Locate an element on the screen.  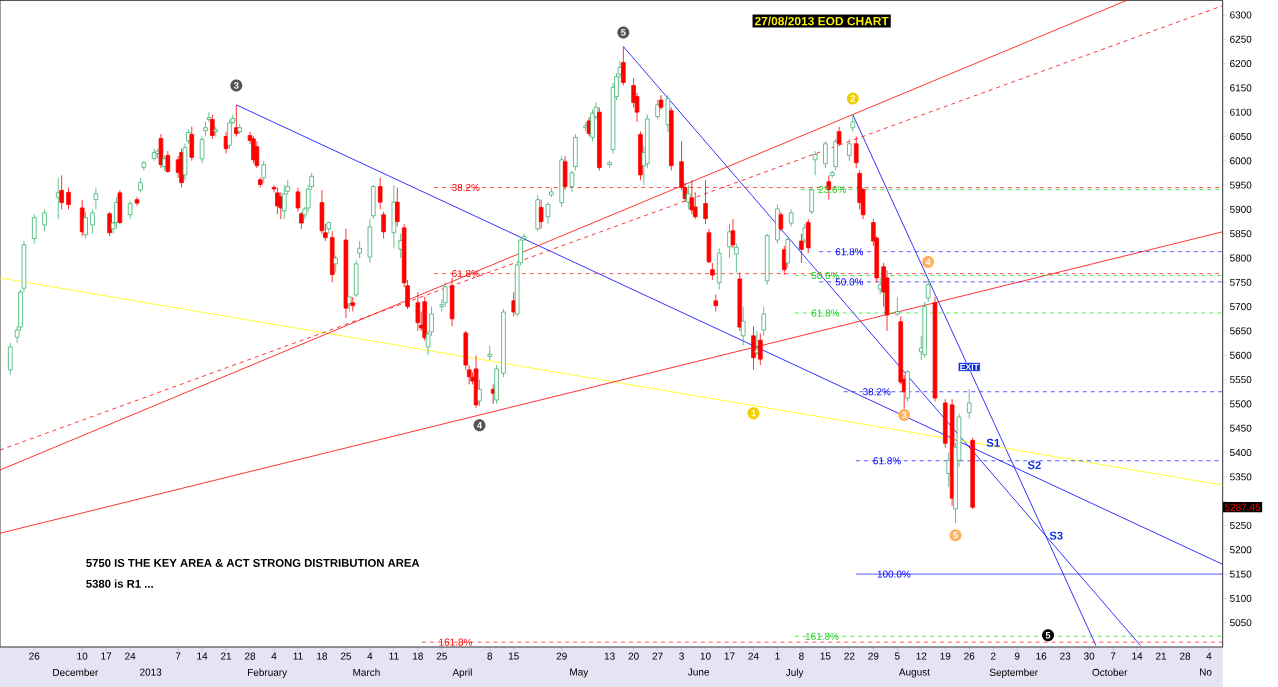
annotation: 3 is located at coordinates (236, 85).